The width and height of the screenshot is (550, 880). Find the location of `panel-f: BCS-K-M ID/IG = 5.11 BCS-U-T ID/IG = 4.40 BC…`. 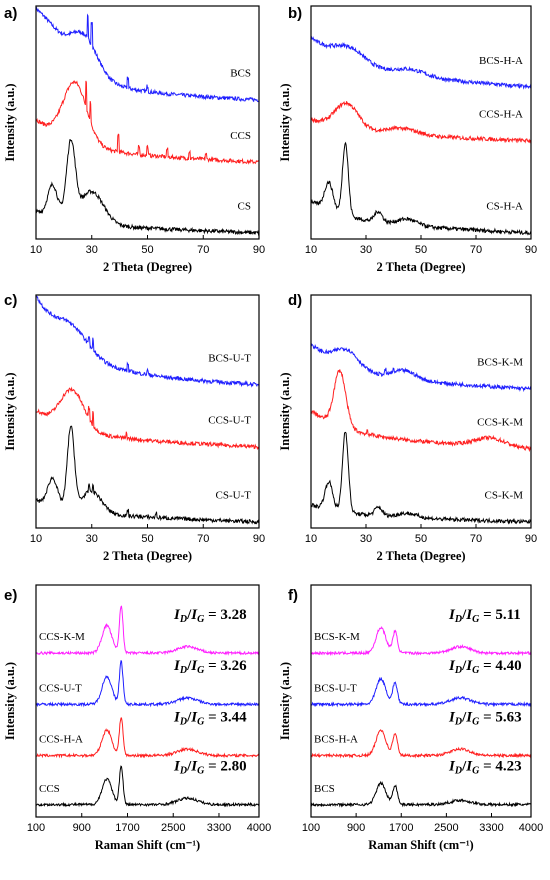

panel-f: BCS-K-M ID/IG = 5.11 BCS-U-T ID/IG = 4.40 BC… is located at coordinates (410, 718).